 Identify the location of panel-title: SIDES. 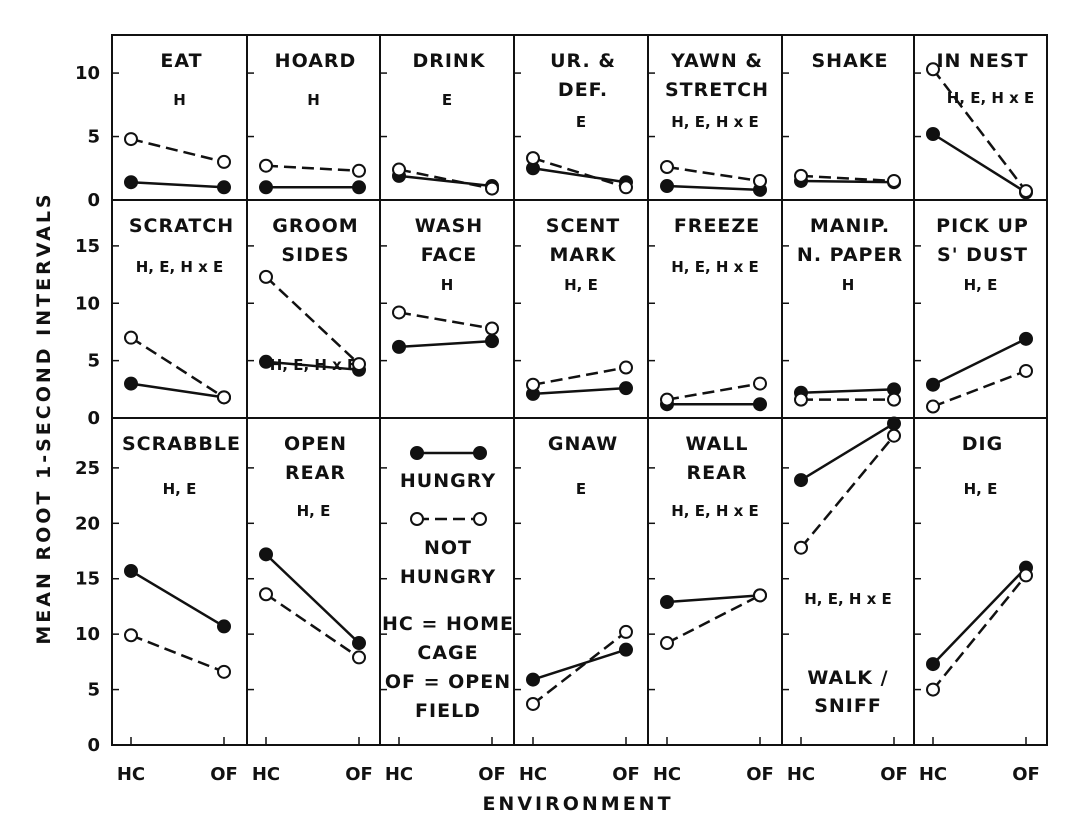
(315, 255).